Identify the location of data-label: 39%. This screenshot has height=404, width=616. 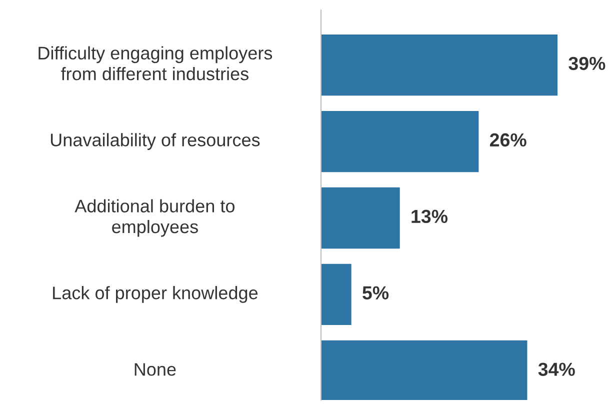
(587, 63).